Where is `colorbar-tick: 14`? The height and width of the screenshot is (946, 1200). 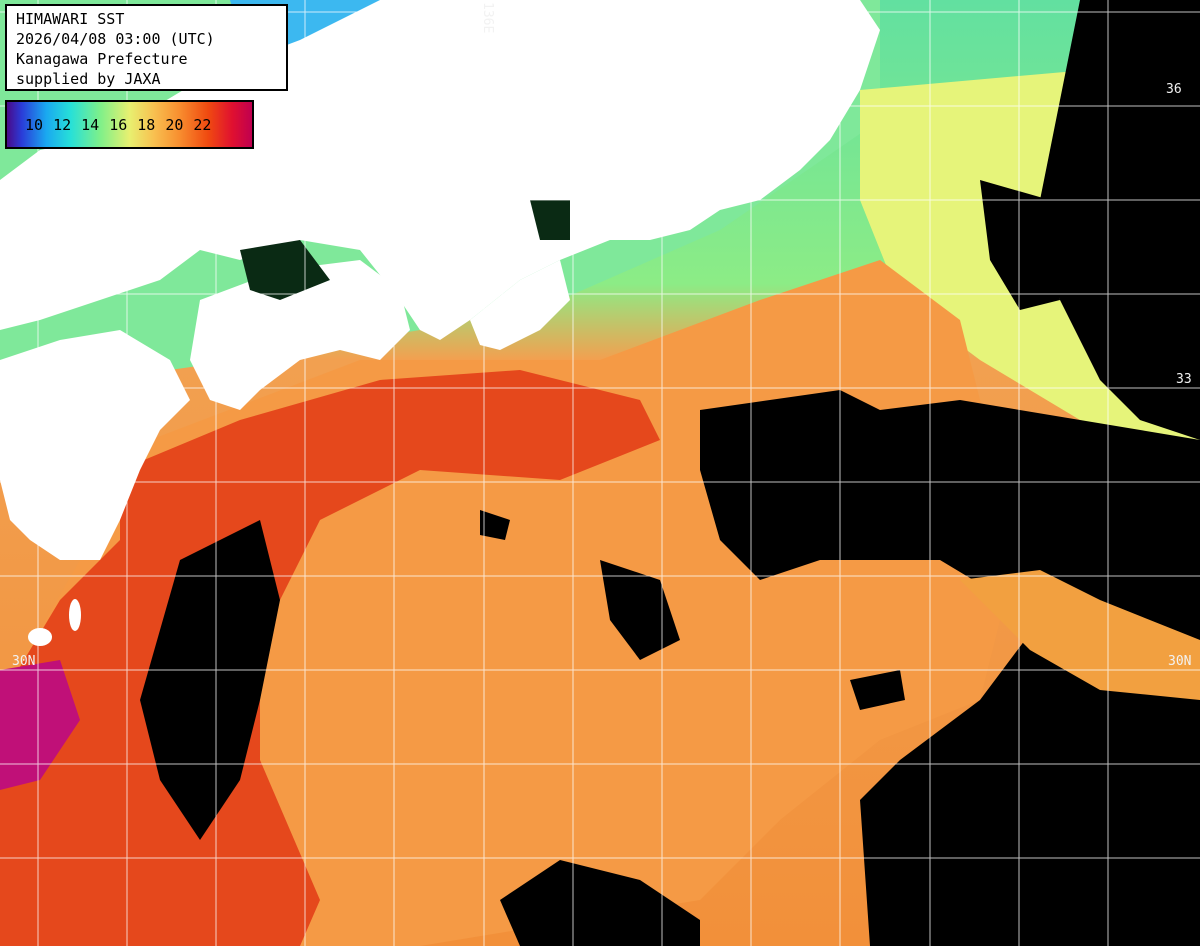 colorbar-tick: 14 is located at coordinates (90, 125).